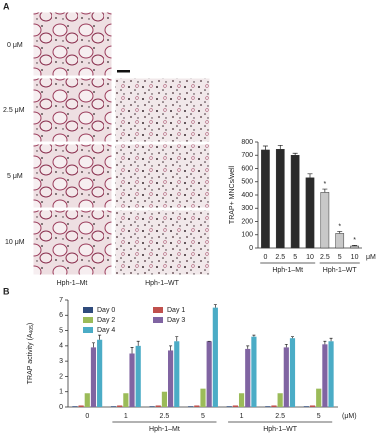 The height and width of the screenshot is (434, 382). I want to click on y-axis-label-sub: 405, so click(32, 329).